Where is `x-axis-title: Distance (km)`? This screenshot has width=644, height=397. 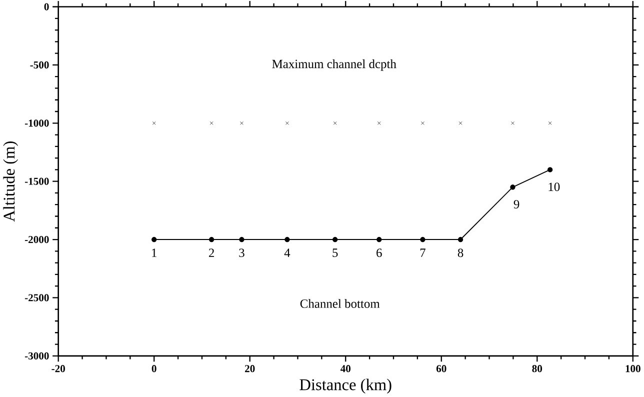 x-axis-title: Distance (km) is located at coordinates (346, 386).